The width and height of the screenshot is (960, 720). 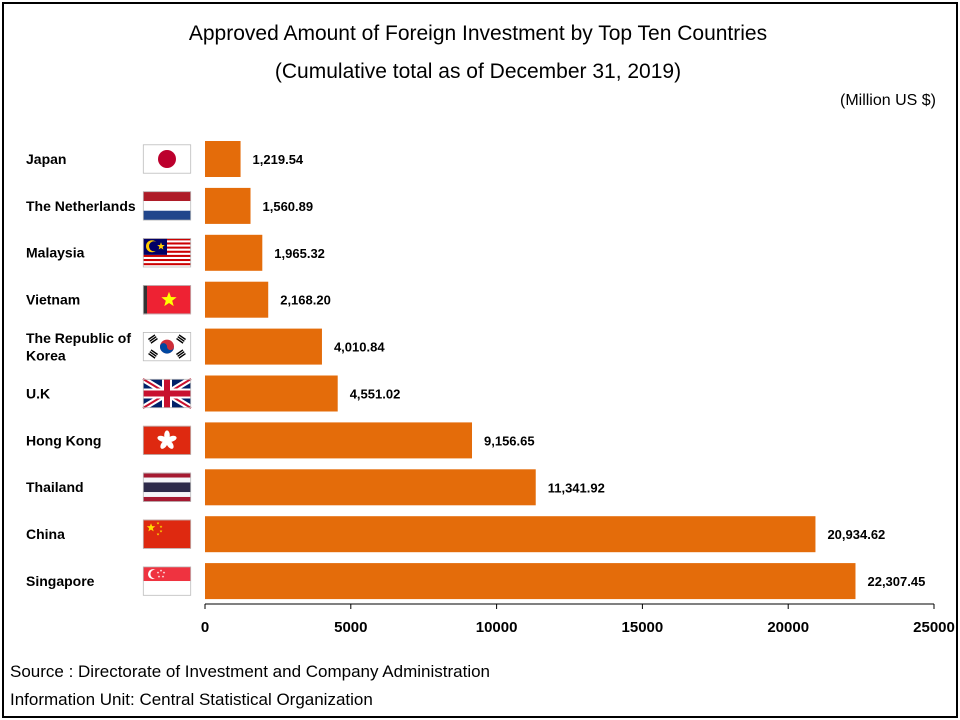 What do you see at coordinates (78, 347) in the screenshot?
I see `country-label: The Republic of Korea` at bounding box center [78, 347].